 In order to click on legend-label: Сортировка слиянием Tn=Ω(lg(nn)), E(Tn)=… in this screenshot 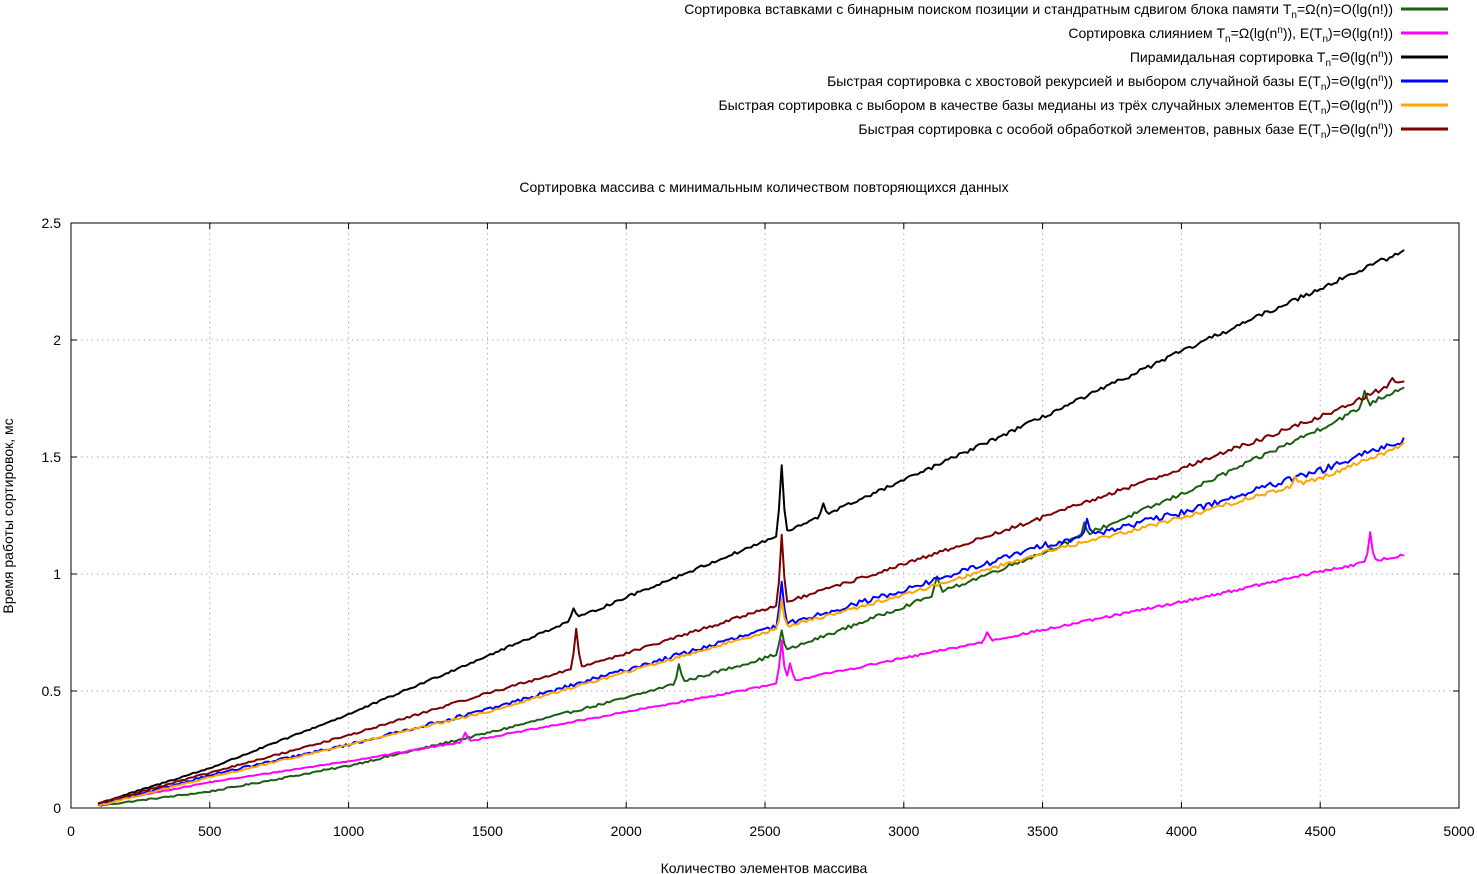, I will do `click(1230, 35)`.